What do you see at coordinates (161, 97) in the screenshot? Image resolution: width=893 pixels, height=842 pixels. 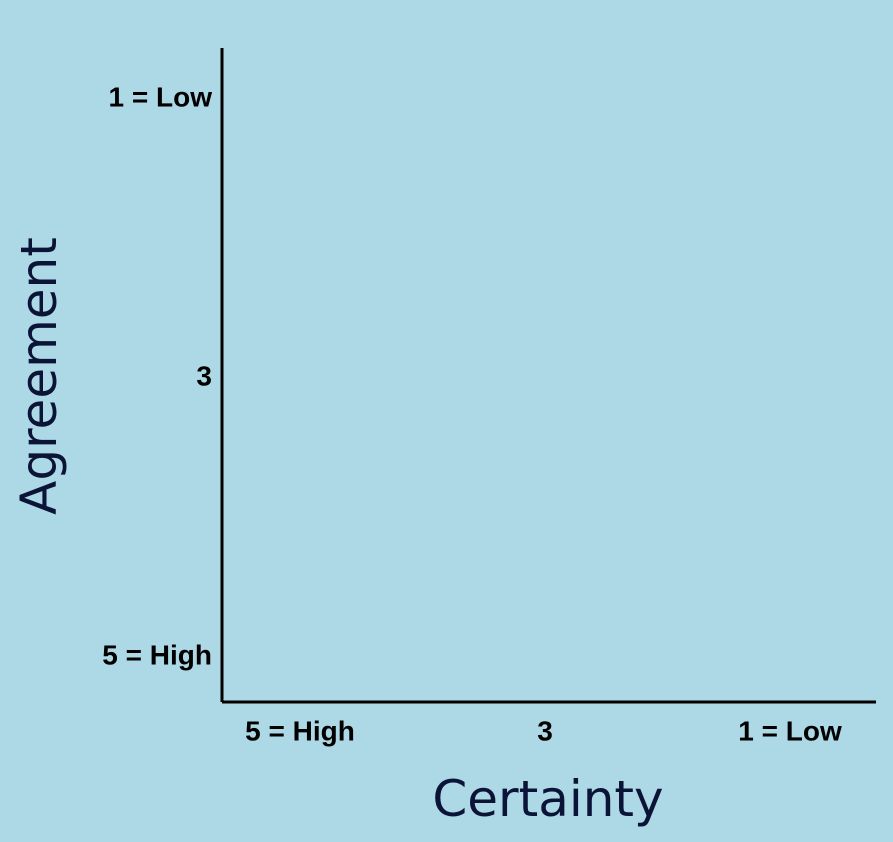 I see `y-tick-label: 1 = Low` at bounding box center [161, 97].